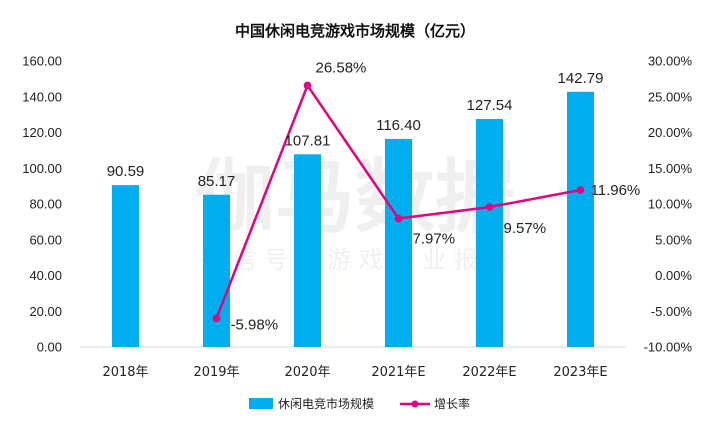 This screenshot has width=711, height=430. Describe the element at coordinates (42, 132) in the screenshot. I see `y-left-tick-label: 120.00` at that location.